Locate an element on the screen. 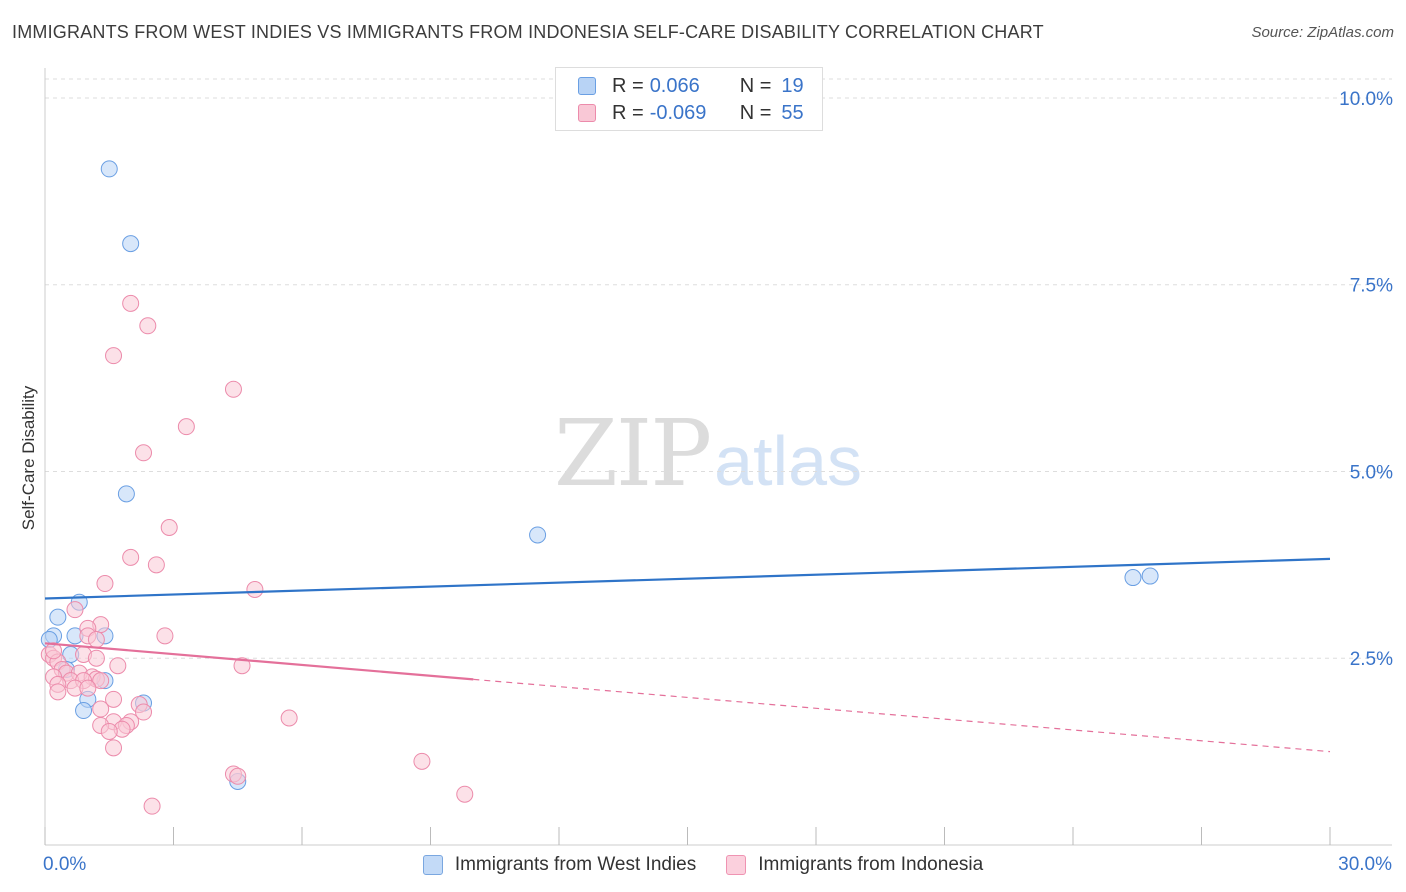  legend-swatch-pink is located at coordinates (587, 113).